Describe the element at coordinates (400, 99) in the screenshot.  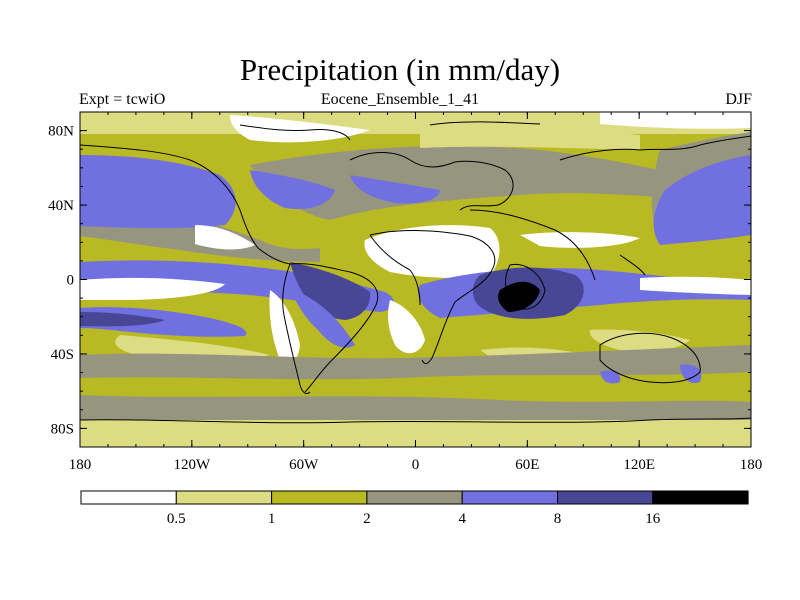
I see `ensemble-label: Eocene_Ensemble_1_41` at that location.